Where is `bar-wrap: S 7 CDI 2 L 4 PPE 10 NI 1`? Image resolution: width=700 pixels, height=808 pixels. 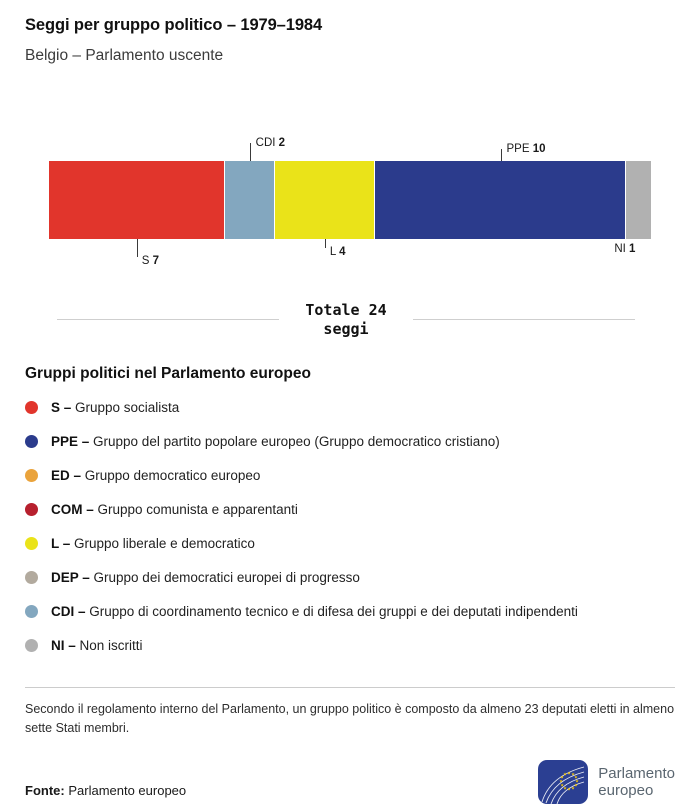
bar-wrap: S 7 CDI 2 L 4 PPE 10 NI 1 is located at coordinates (350, 202).